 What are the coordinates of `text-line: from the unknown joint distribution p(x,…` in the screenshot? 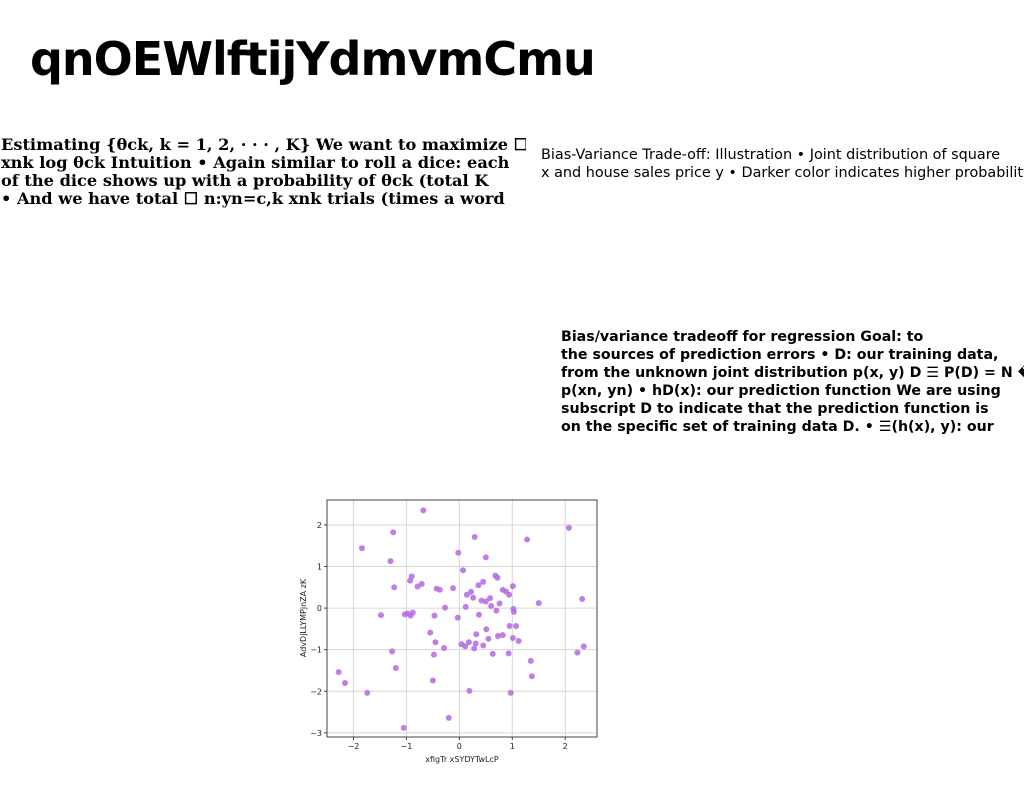 It's located at (792, 373).